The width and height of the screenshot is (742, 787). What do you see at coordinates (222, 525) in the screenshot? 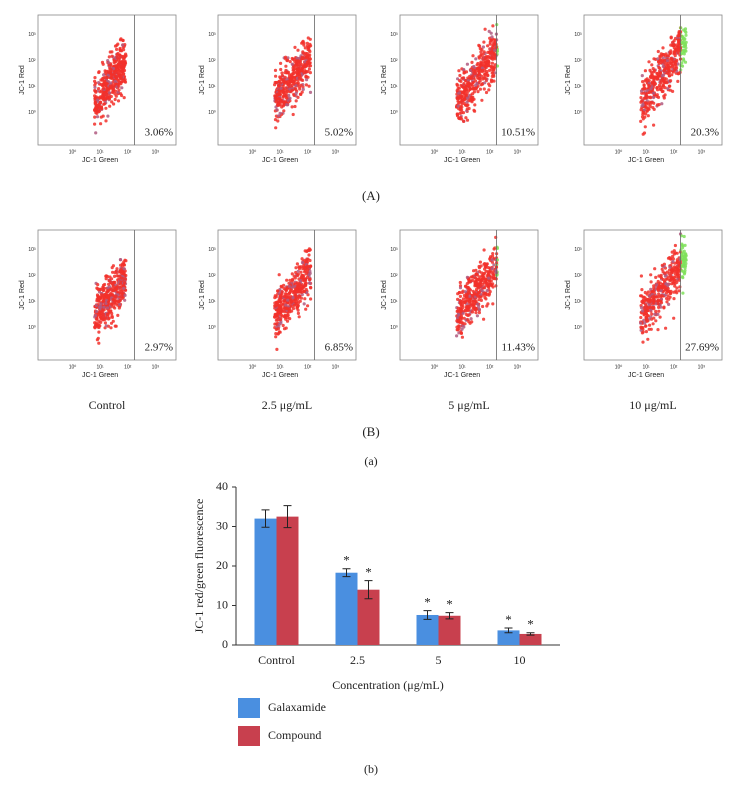
I see `y-tick-label: 30` at bounding box center [222, 525].